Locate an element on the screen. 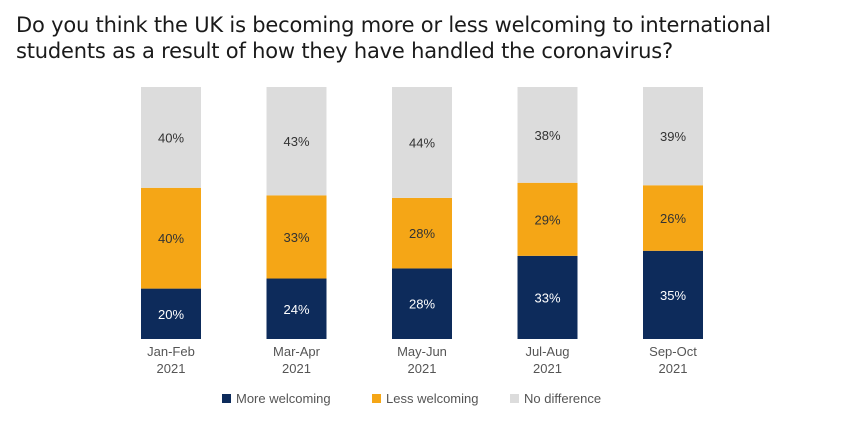  data-label: 38% is located at coordinates (547, 135).